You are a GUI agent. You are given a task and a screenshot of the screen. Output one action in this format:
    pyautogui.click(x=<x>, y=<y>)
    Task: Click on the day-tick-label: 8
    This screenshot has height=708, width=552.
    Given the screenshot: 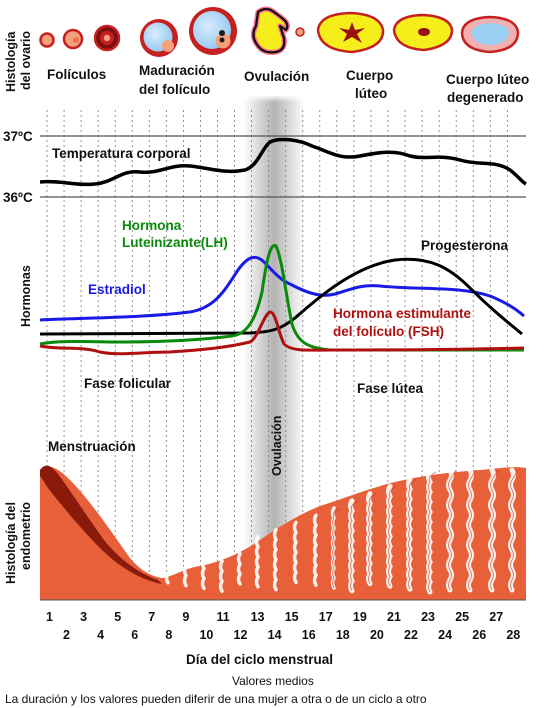 What is the action you would take?
    pyautogui.click(x=168, y=635)
    